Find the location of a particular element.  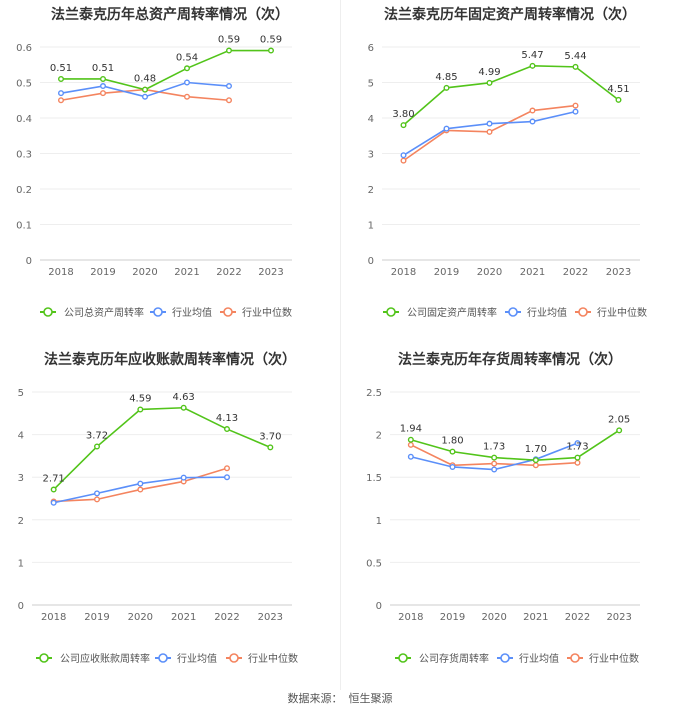

data-label: 4.13 is located at coordinates (227, 418).